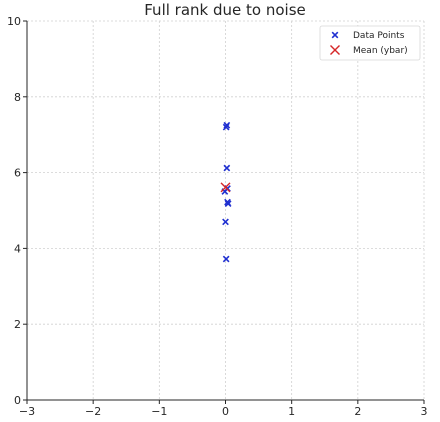  What do you see at coordinates (17, 324) in the screenshot?
I see `y-tick-label: 2` at bounding box center [17, 324].